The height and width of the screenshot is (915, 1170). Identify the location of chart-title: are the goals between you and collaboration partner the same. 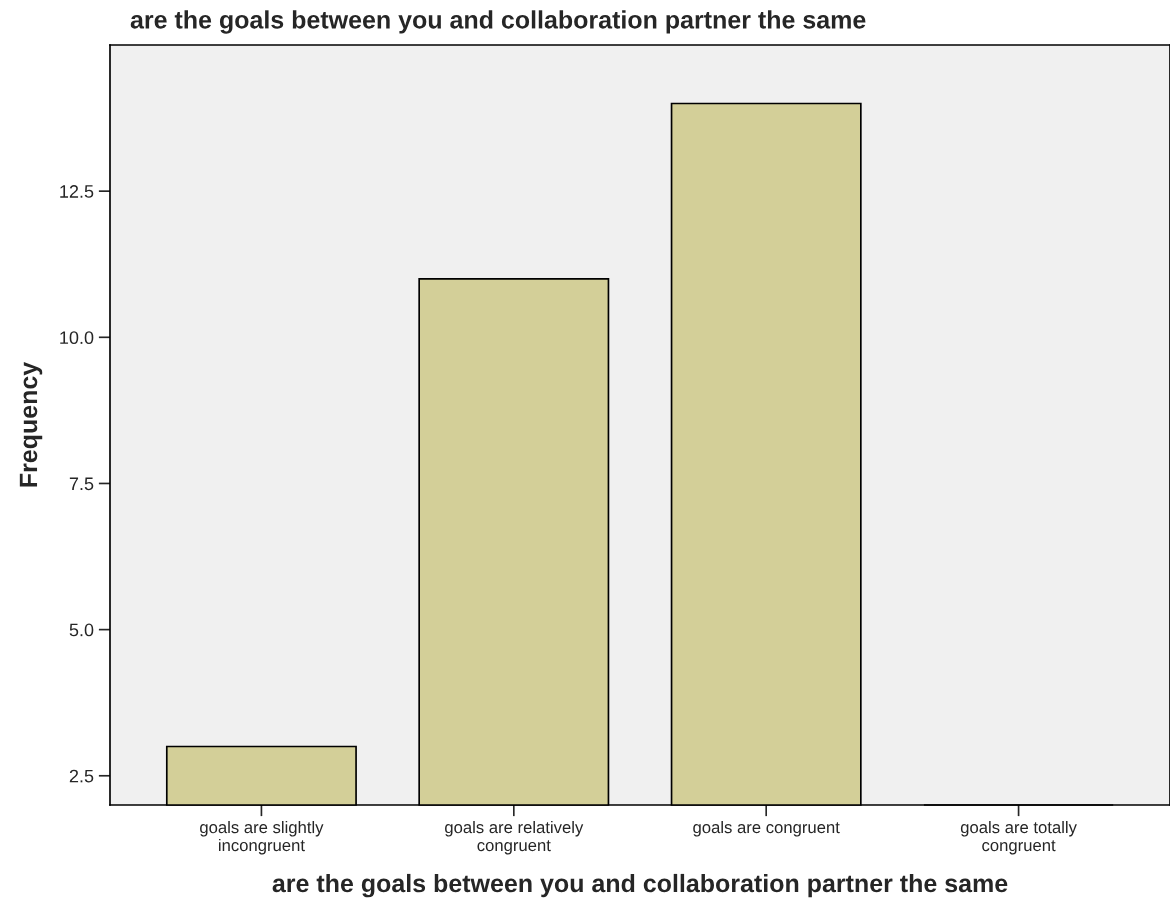
(498, 22).